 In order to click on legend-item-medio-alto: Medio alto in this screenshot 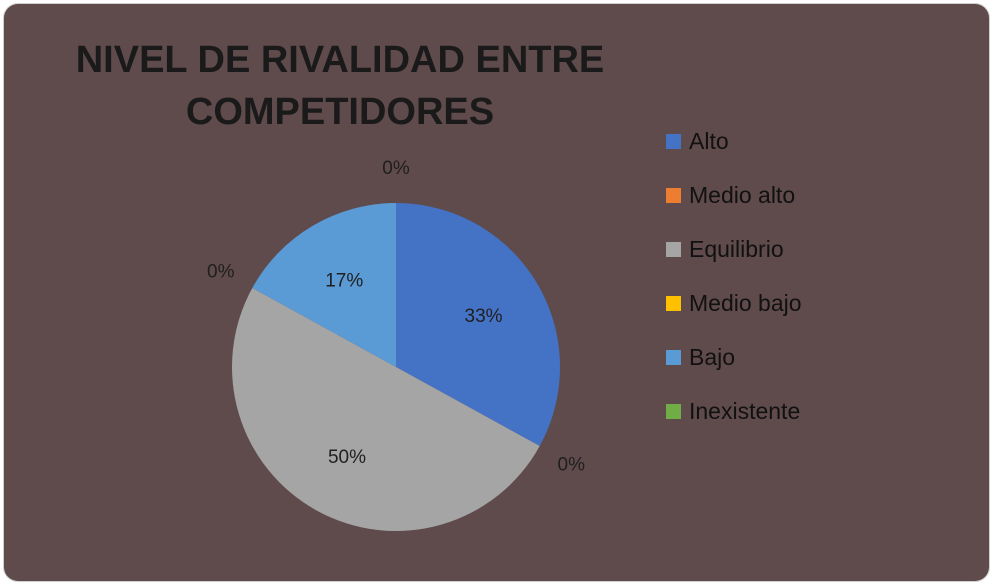, I will do `click(734, 195)`.